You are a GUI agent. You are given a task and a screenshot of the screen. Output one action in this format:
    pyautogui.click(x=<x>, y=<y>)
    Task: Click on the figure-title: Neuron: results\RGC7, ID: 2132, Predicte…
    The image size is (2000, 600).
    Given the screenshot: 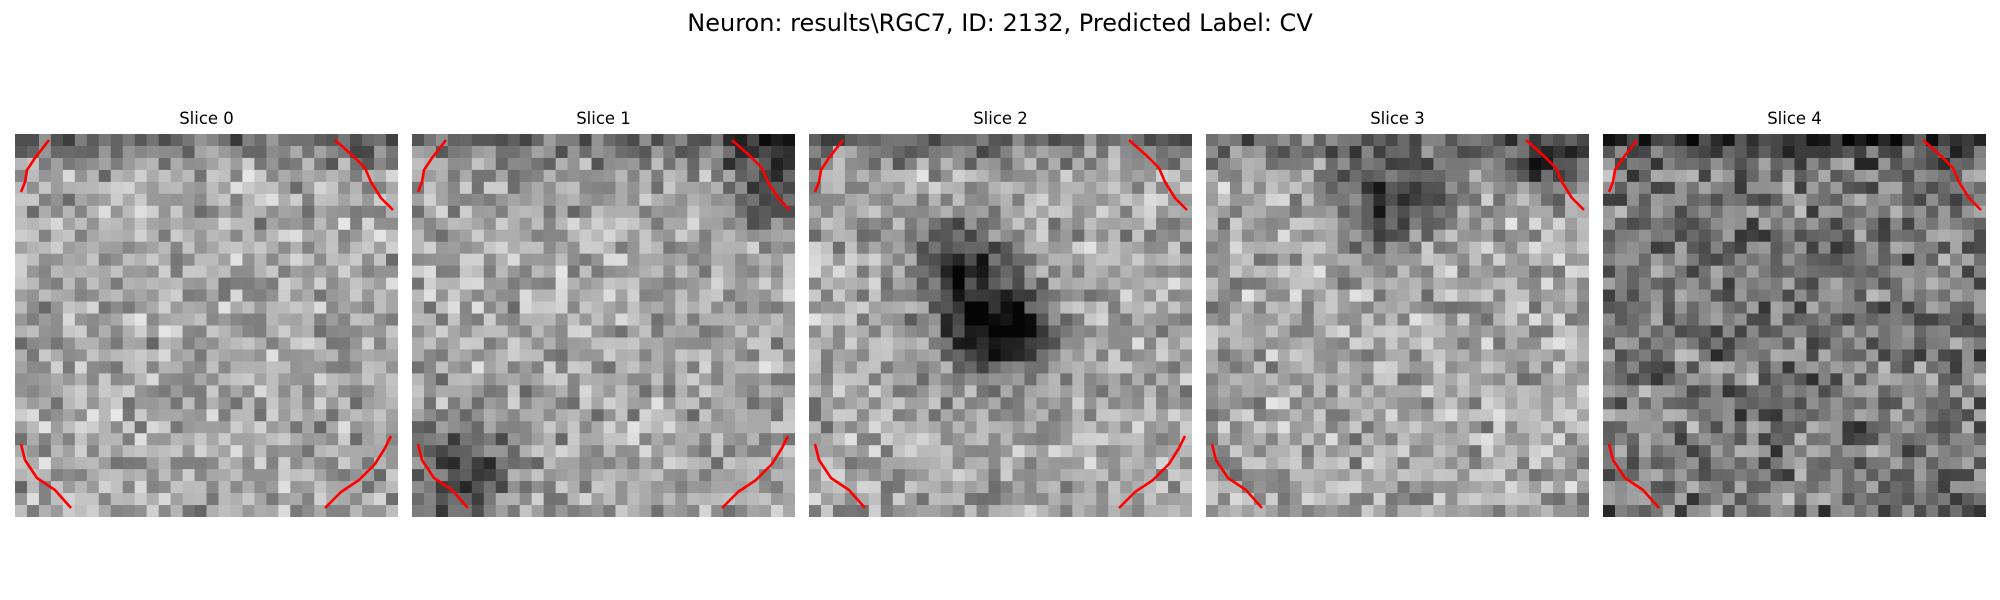 What is the action you would take?
    pyautogui.click(x=1000, y=23)
    